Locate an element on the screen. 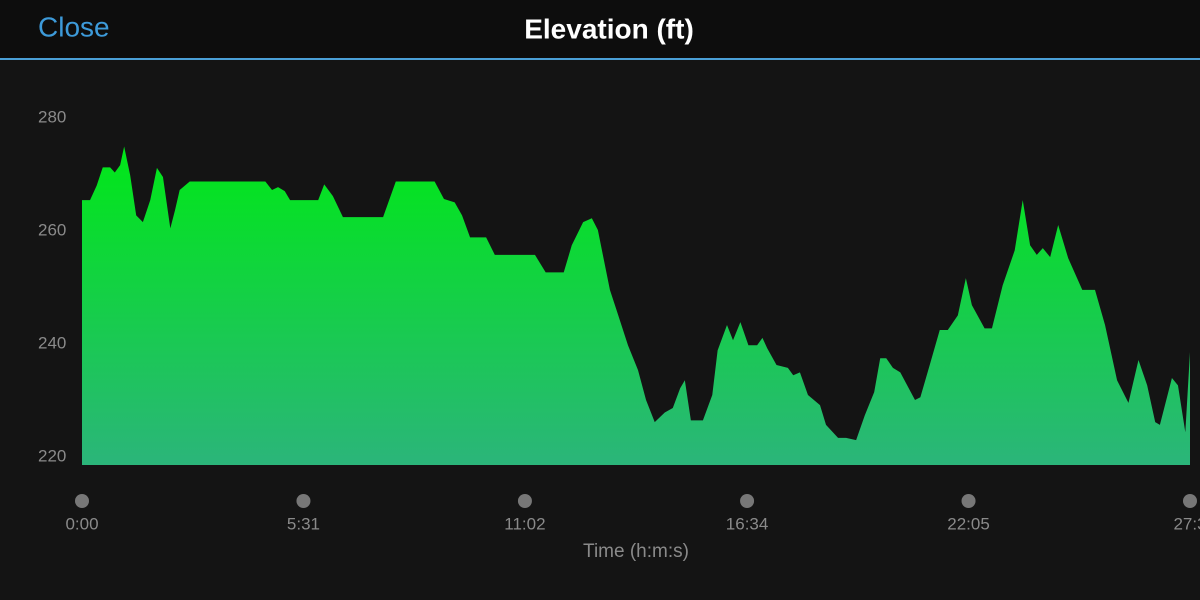 The image size is (1200, 600). y-tick-label: 260 is located at coordinates (52, 230).